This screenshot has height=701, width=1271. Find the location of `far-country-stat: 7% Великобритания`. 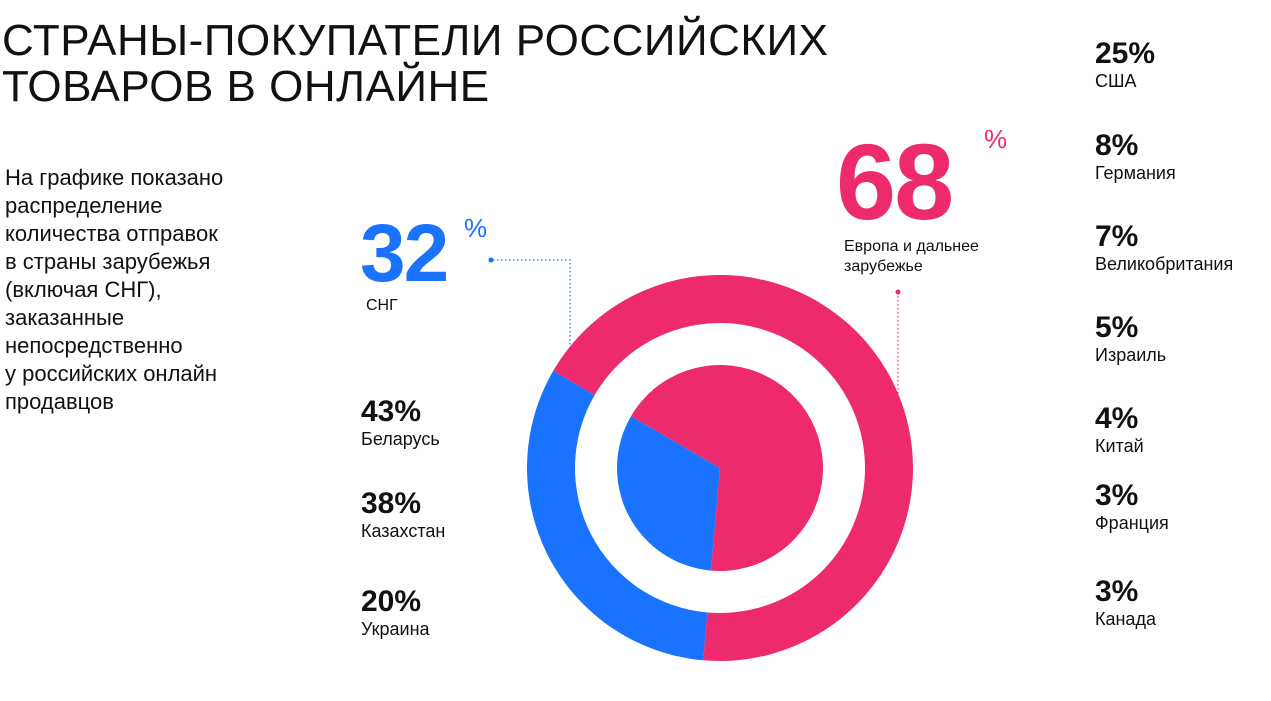

far-country-stat: 7% Великобритания is located at coordinates (1164, 248).